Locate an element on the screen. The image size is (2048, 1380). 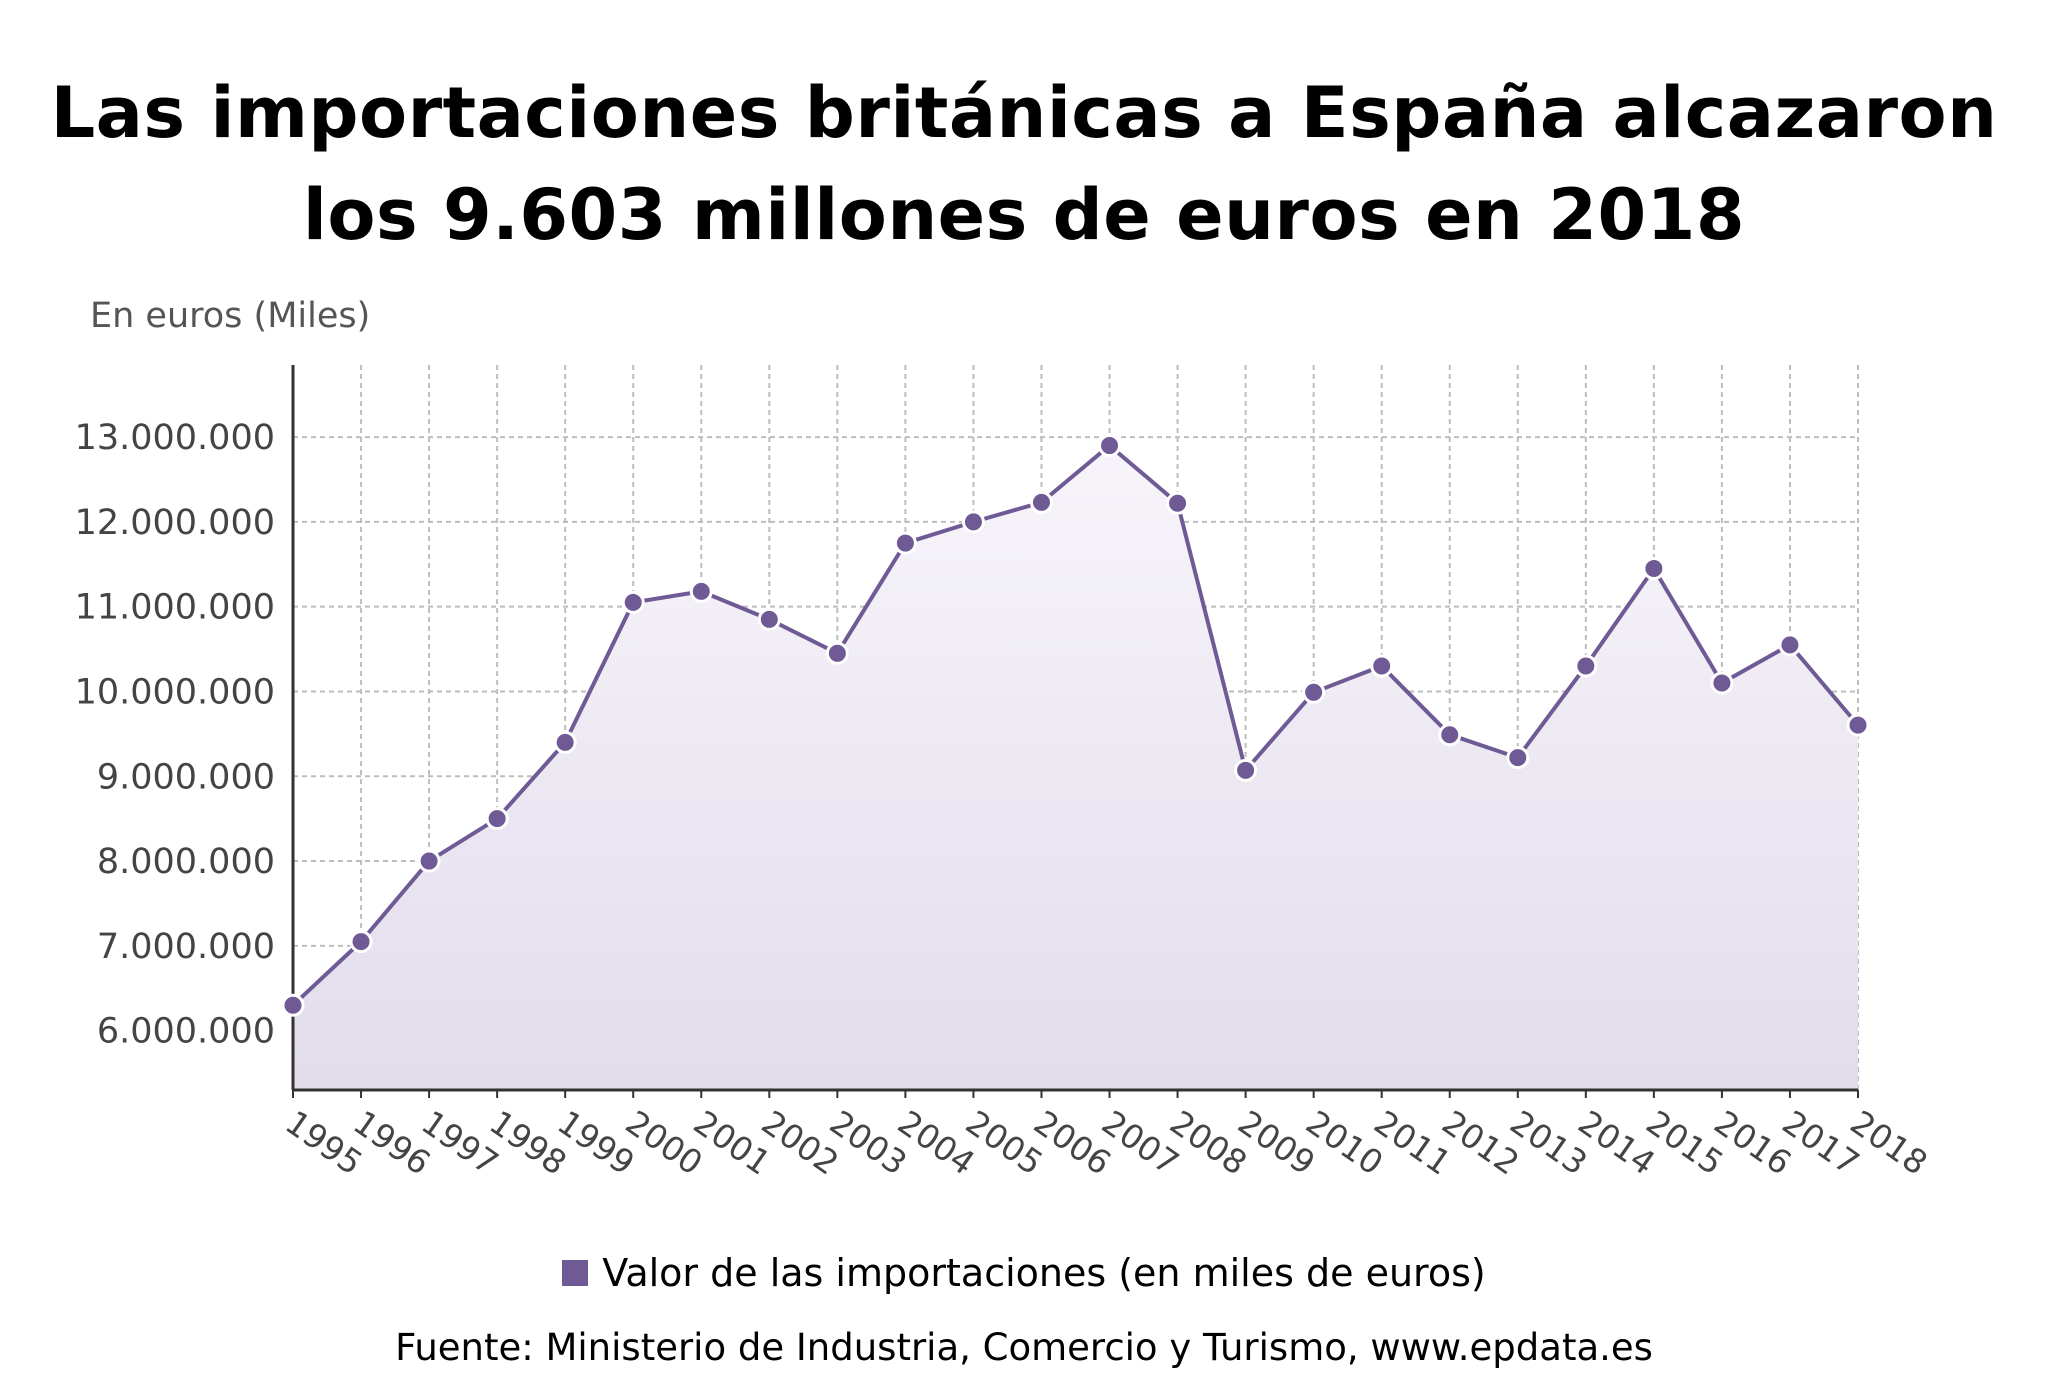
data-point-2014 is located at coordinates (1586, 666).